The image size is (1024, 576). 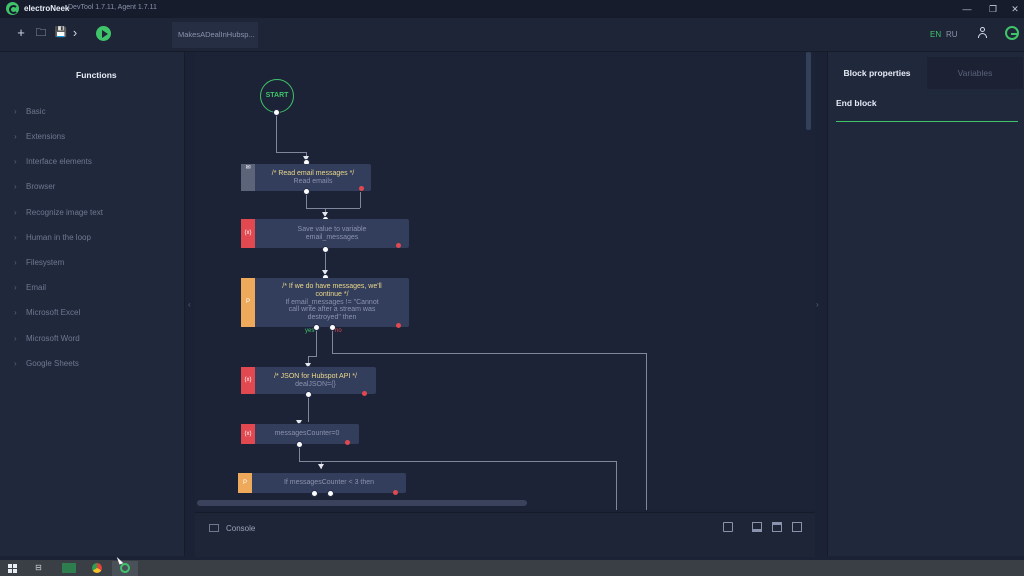 I want to click on electroneek-taskbar-icon, so click(x=125, y=568).